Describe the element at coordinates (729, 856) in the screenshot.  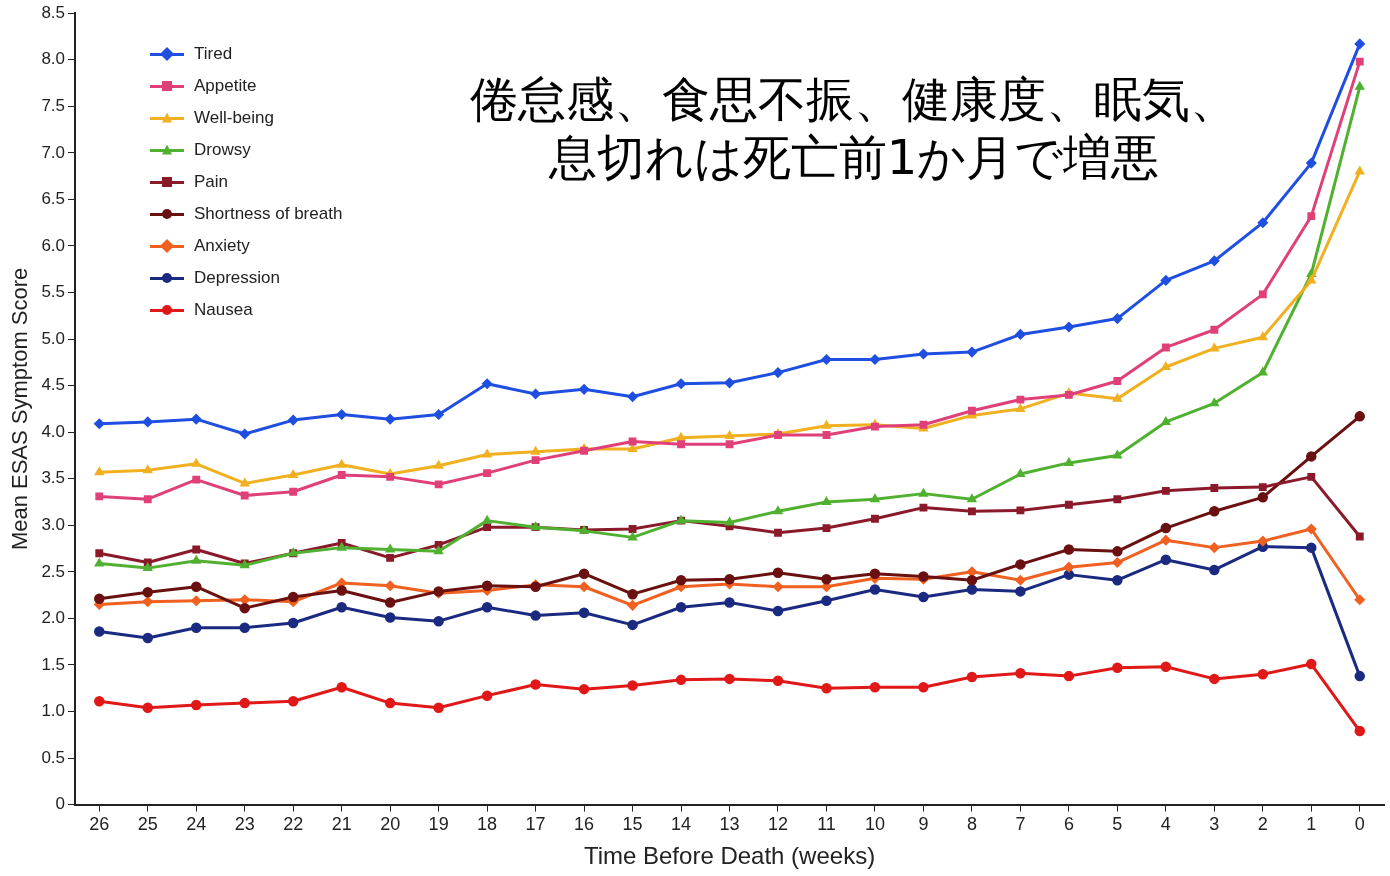
I see `x-axis-title: Time Before Death (weeks)` at that location.